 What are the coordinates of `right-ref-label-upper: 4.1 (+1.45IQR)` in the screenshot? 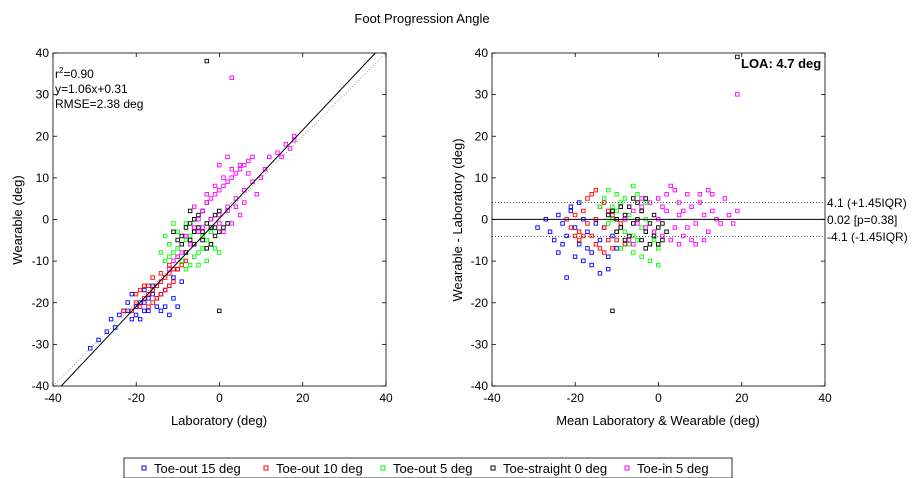 It's located at (867, 203).